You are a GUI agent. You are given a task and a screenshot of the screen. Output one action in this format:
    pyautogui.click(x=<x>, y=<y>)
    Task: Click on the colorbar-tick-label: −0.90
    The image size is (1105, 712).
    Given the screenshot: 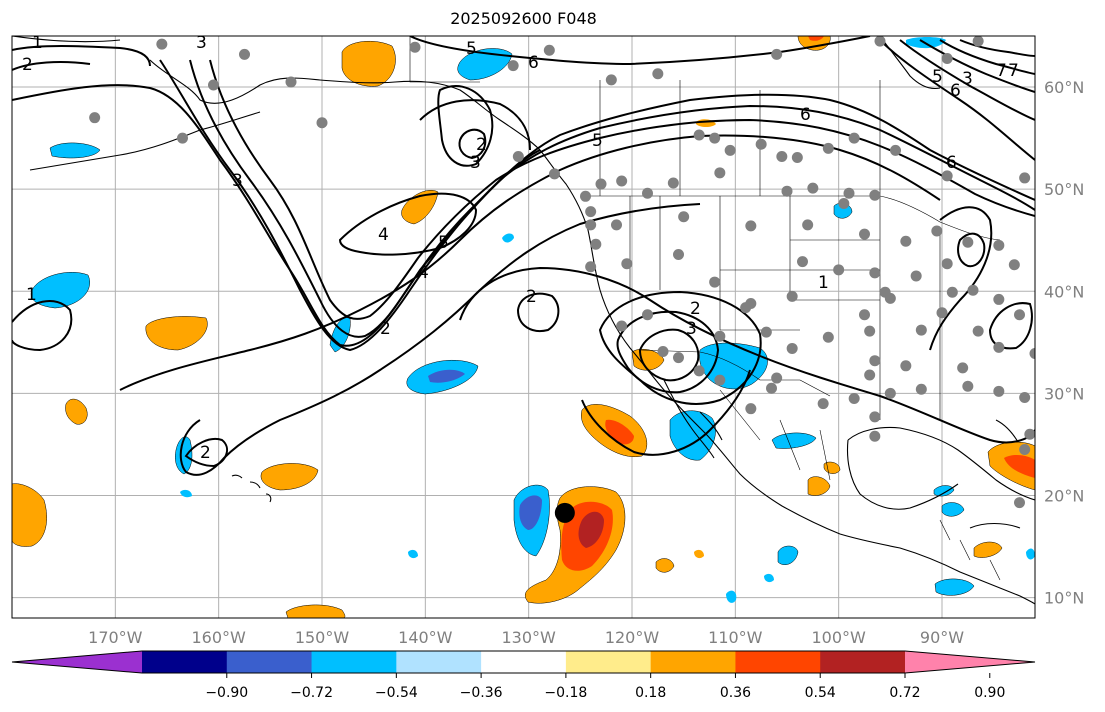 What is the action you would take?
    pyautogui.click(x=226, y=693)
    